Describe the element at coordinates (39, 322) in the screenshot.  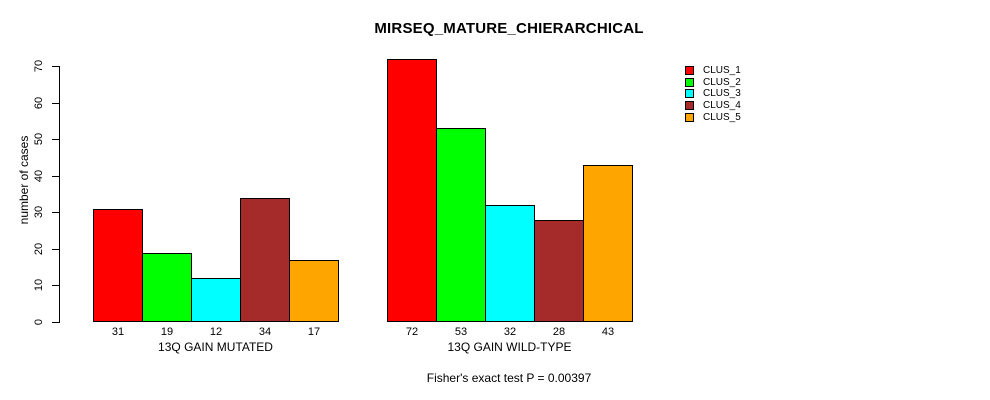
I see `y-tick-label: 0` at that location.